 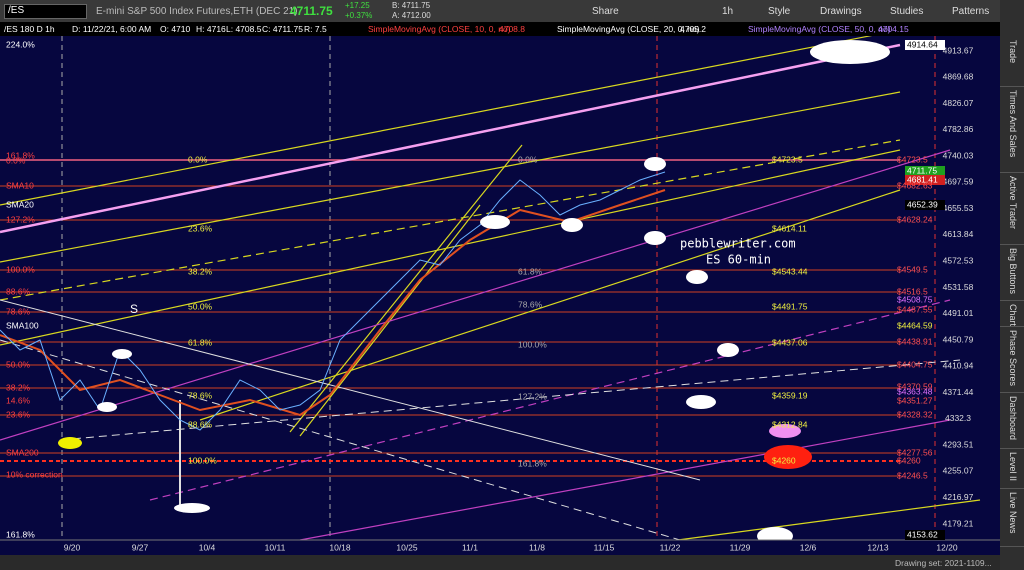 What do you see at coordinates (790, 342) in the screenshot?
I see `price-label: $4437.06` at bounding box center [790, 342].